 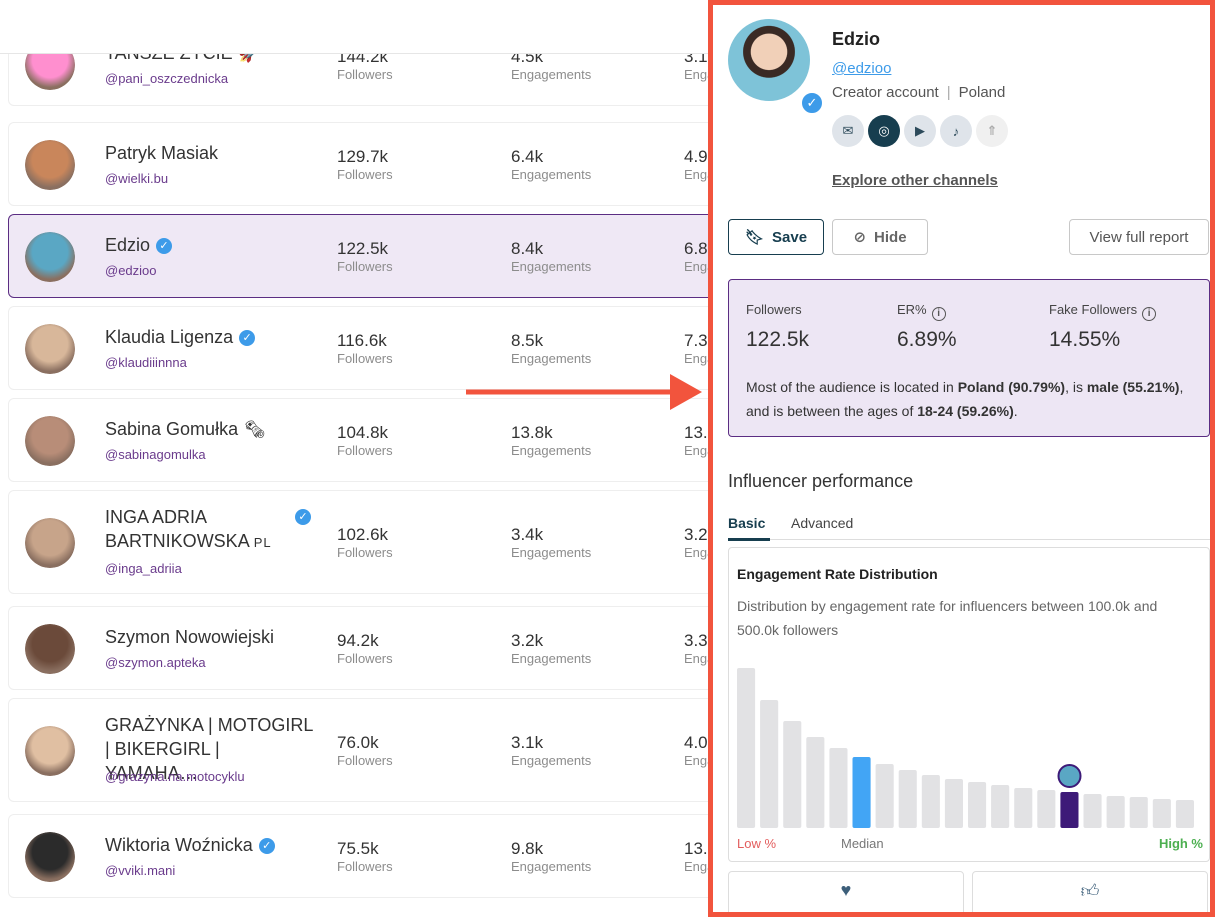 What do you see at coordinates (992, 131) in the screenshot?
I see `other-channel-icon: ⇑` at bounding box center [992, 131].